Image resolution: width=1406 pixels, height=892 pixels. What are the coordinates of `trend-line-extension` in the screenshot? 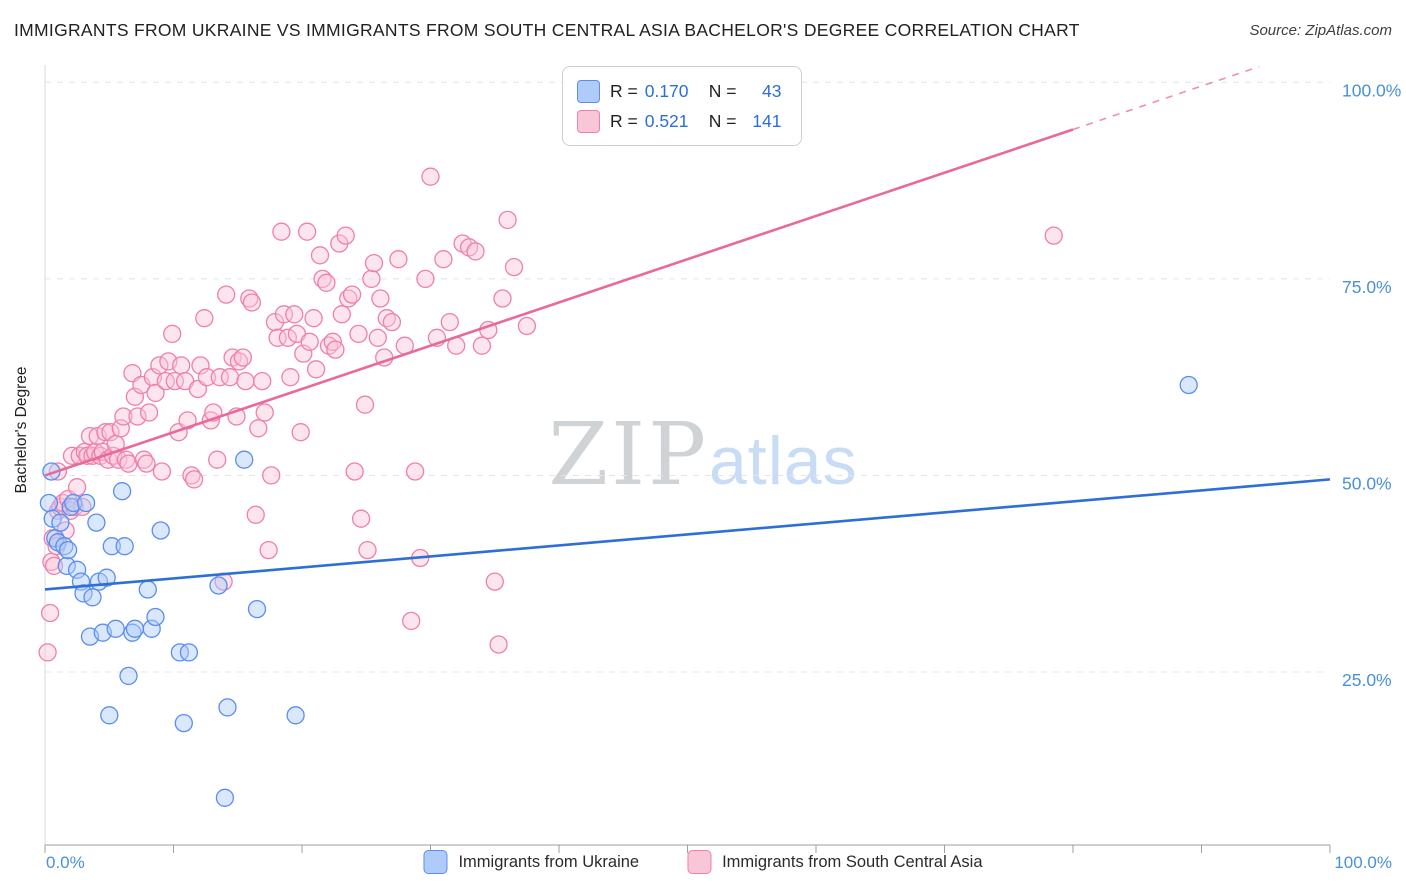 It's located at (1166, 98).